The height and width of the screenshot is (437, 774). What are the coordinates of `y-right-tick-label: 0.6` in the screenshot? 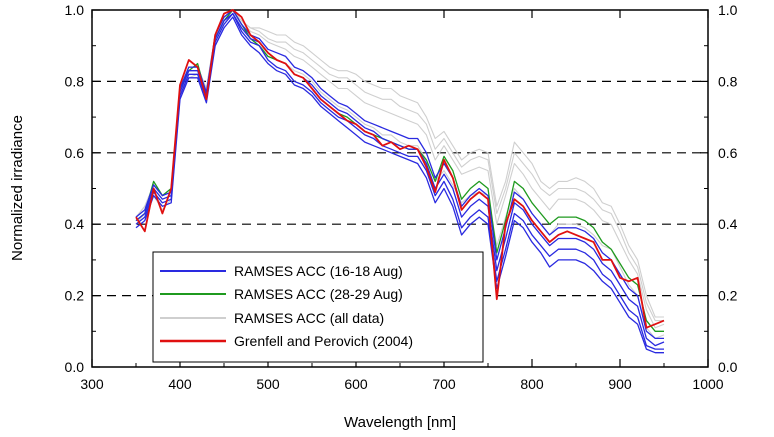 It's located at (728, 153).